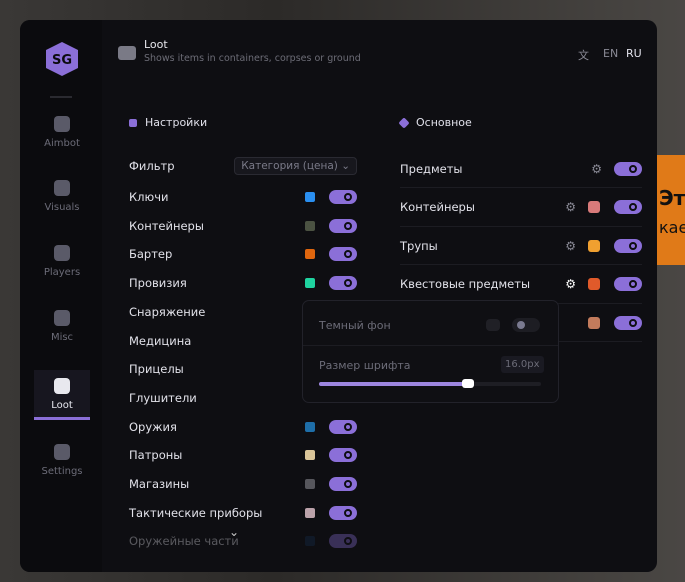 The height and width of the screenshot is (582, 685). Describe the element at coordinates (62, 262) in the screenshot. I see `sidebar-item-players: Players` at that location.